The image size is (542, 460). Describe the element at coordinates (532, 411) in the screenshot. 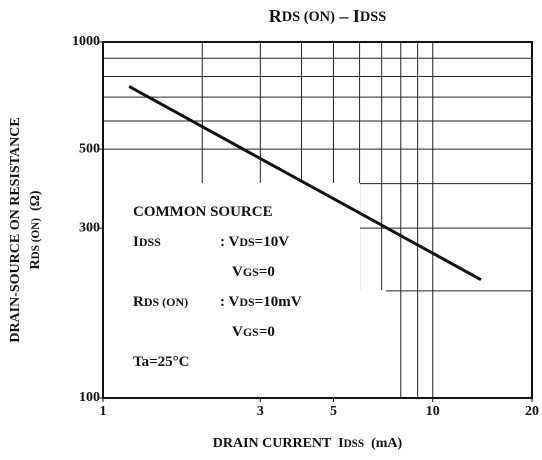

I see `x-tick-label: 20` at that location.